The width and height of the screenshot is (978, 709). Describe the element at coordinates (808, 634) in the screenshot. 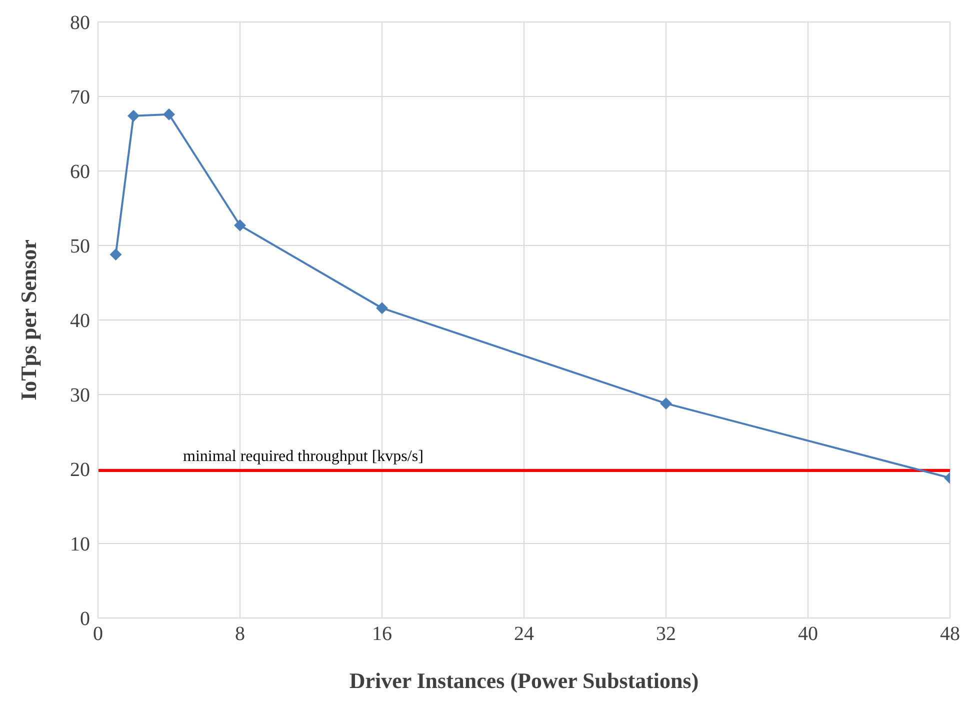

I see `x-tick-label: 40` at that location.